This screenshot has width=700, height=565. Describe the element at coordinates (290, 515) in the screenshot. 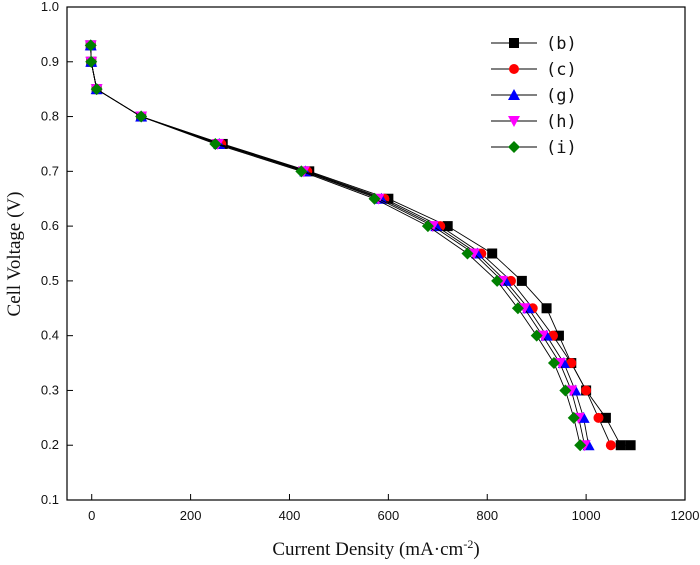

I see `x-tick-label: 400` at that location.